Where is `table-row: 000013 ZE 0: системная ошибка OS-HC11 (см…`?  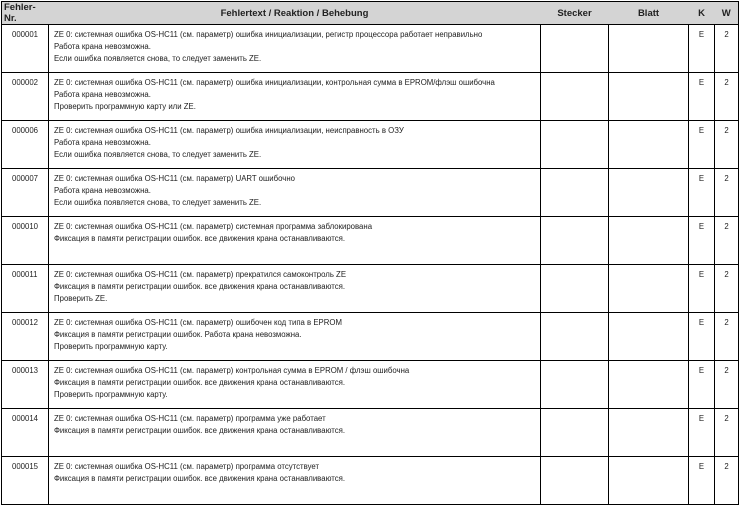 table-row: 000013 ZE 0: системная ошибка OS-HC11 (см… is located at coordinates (370, 384).